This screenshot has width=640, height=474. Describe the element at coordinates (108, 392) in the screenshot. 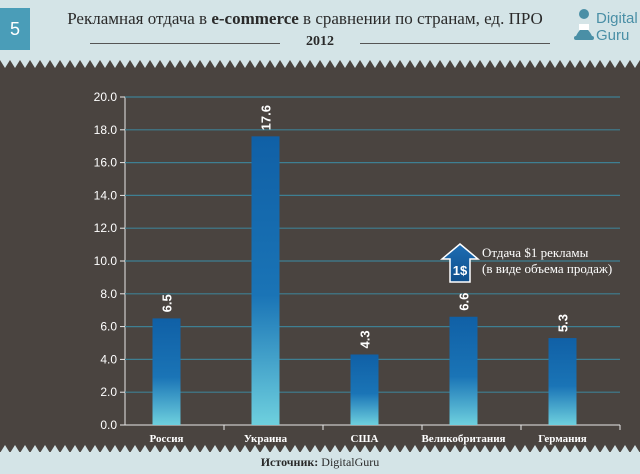

I see `y-tick-label: 2.0` at that location.